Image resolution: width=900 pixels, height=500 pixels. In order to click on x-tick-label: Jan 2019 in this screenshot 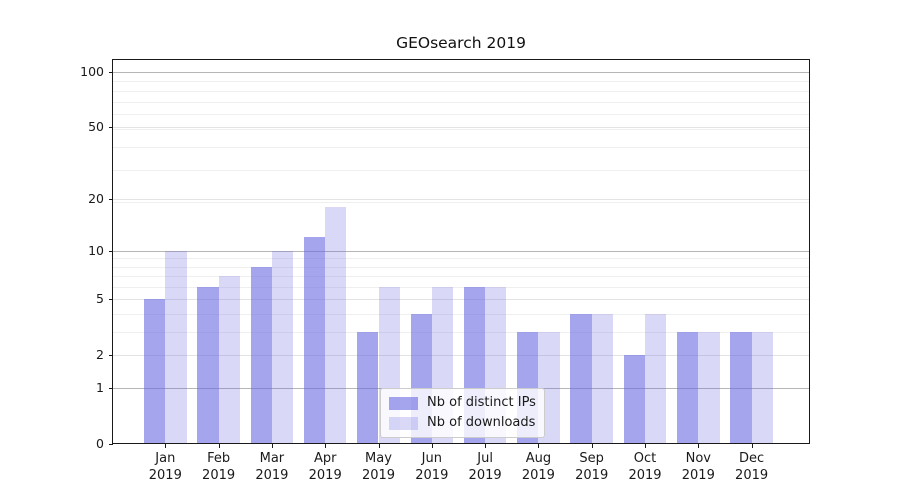, I will do `click(165, 467)`.